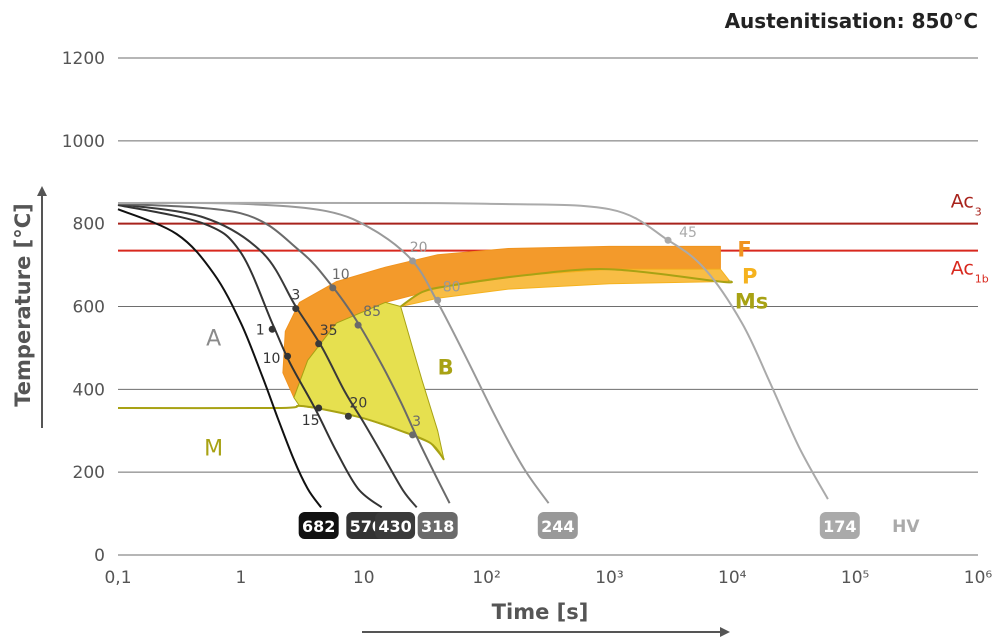 The image size is (997, 640). Describe the element at coordinates (240, 578) in the screenshot. I see `x-tick-label: 1` at that location.